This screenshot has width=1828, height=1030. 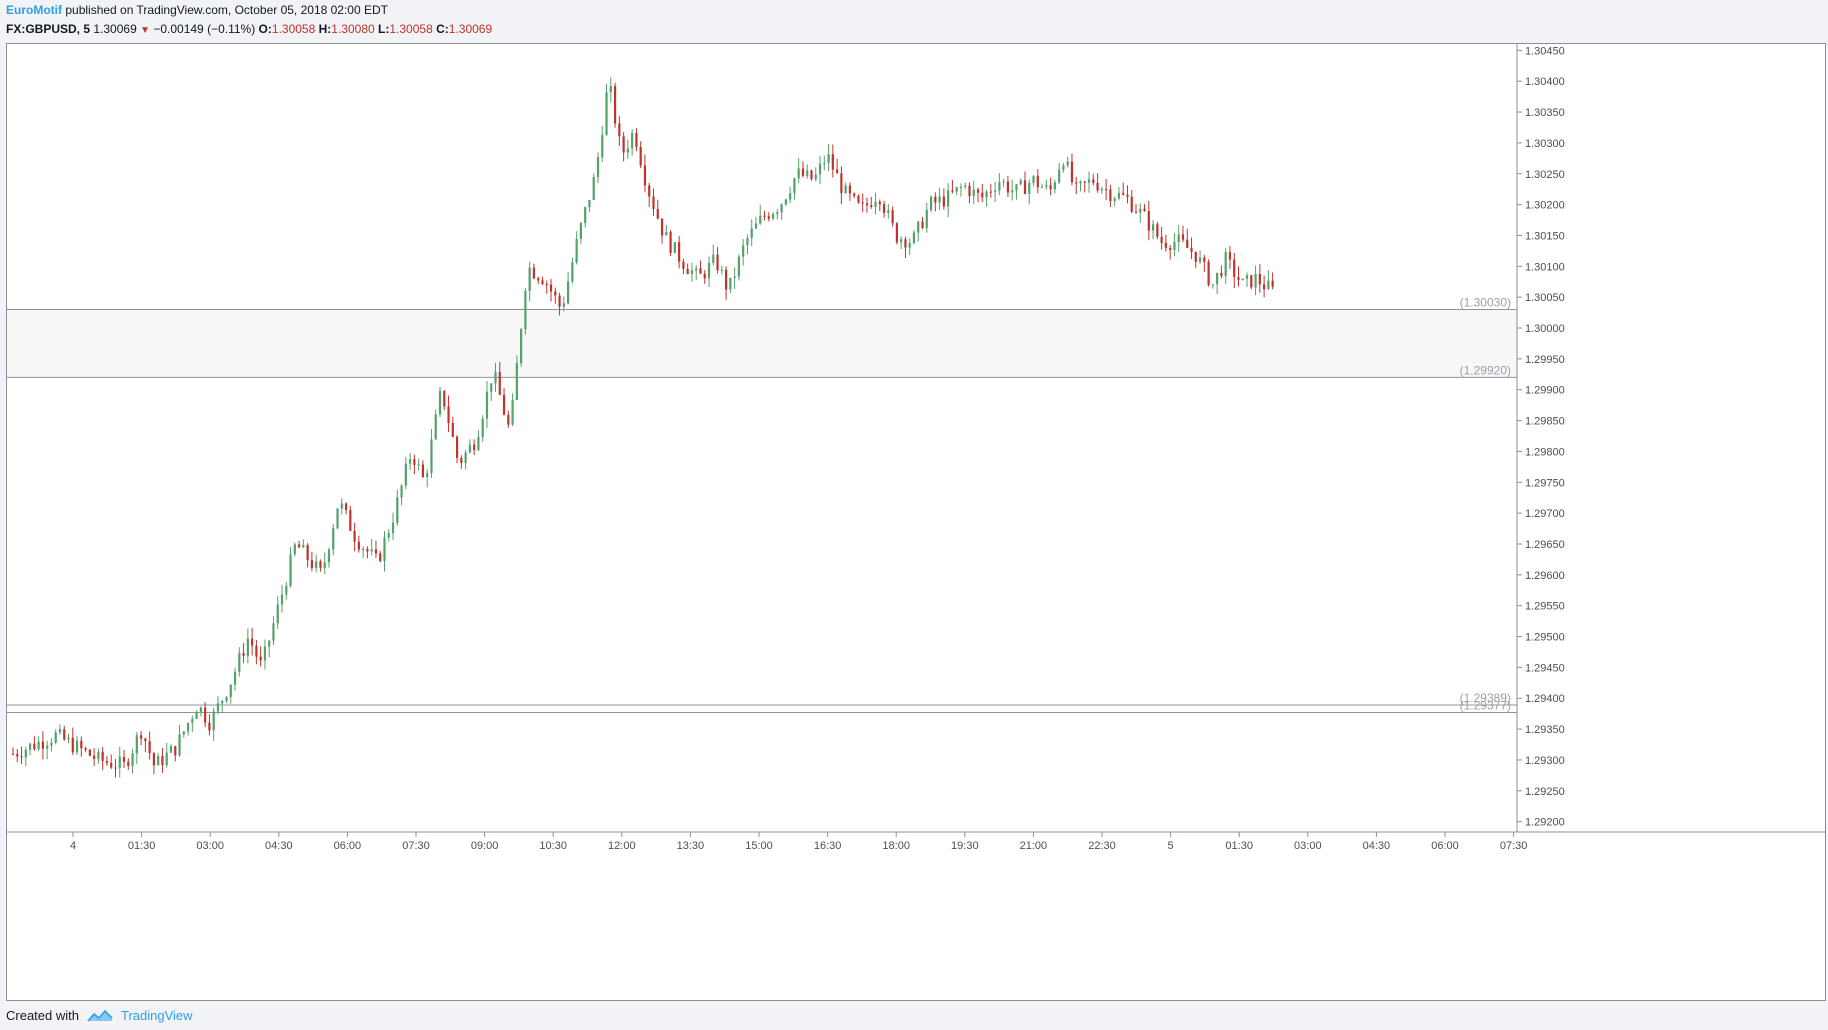 What do you see at coordinates (691, 846) in the screenshot?
I see `x-tick-label: 13:30` at bounding box center [691, 846].